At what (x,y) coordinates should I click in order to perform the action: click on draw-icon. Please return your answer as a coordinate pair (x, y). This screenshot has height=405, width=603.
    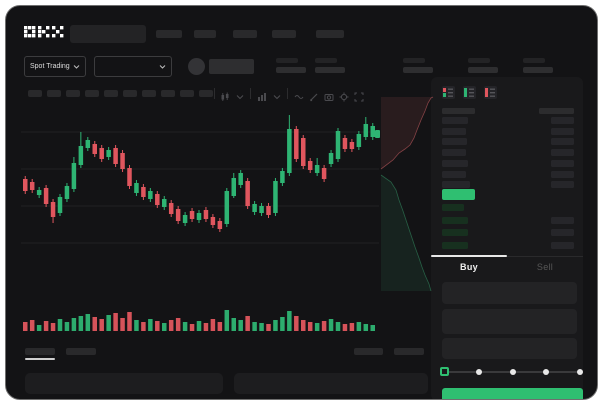
    Looking at the image, I should click on (314, 95).